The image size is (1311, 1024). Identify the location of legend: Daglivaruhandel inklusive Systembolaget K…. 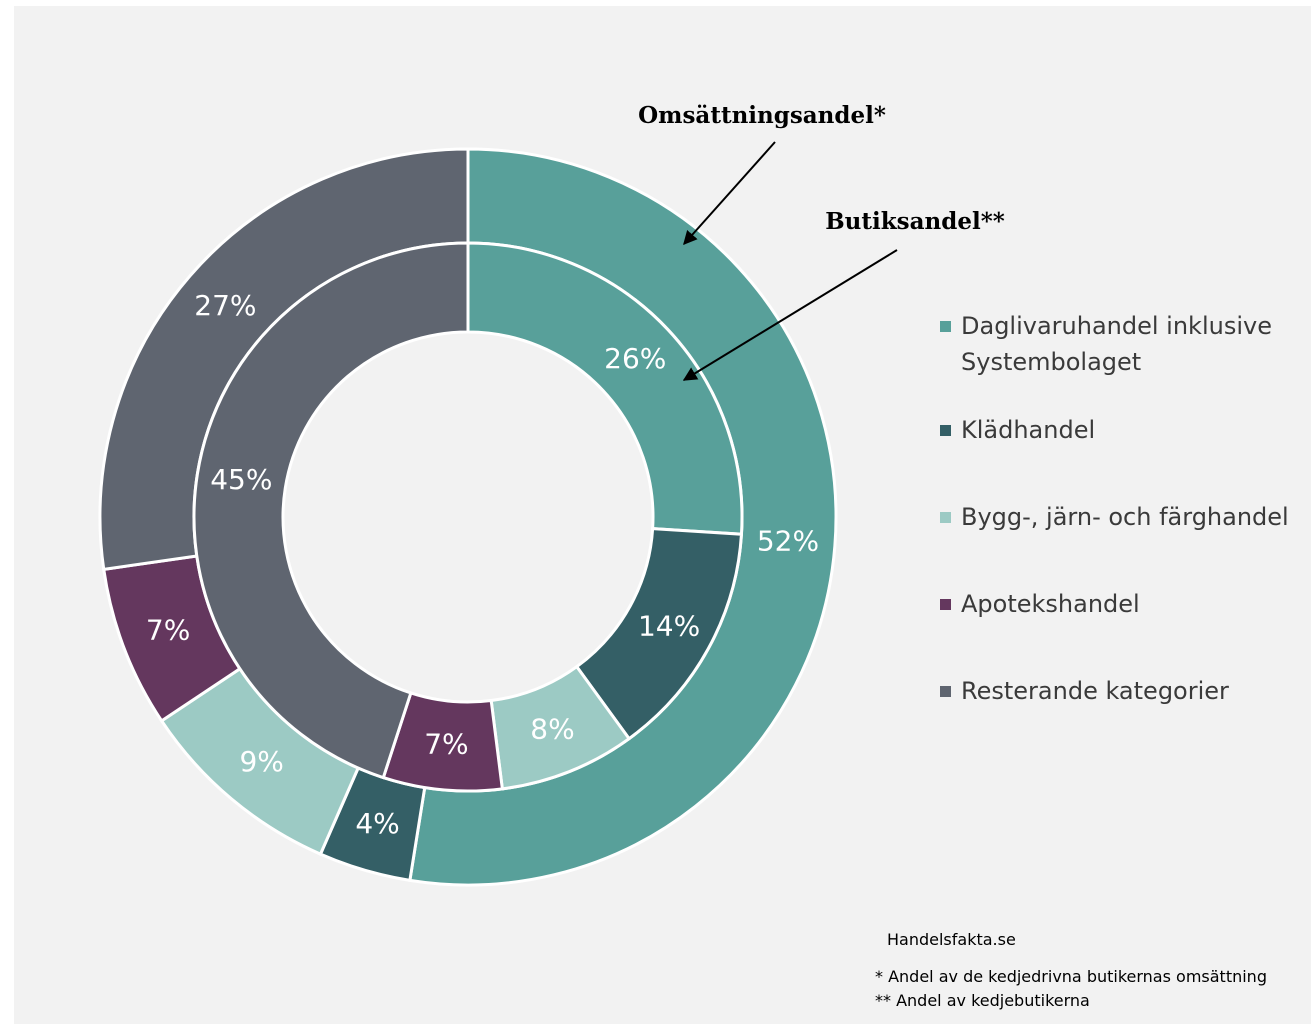
(1120, 534).